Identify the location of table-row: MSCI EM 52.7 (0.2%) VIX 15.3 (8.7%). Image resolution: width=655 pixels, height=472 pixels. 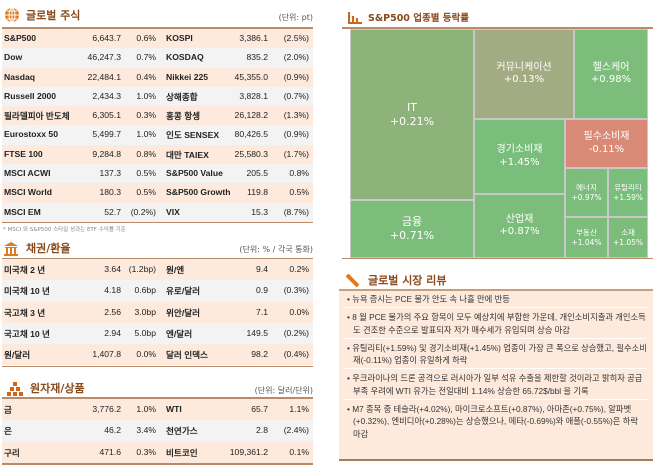
(157, 212).